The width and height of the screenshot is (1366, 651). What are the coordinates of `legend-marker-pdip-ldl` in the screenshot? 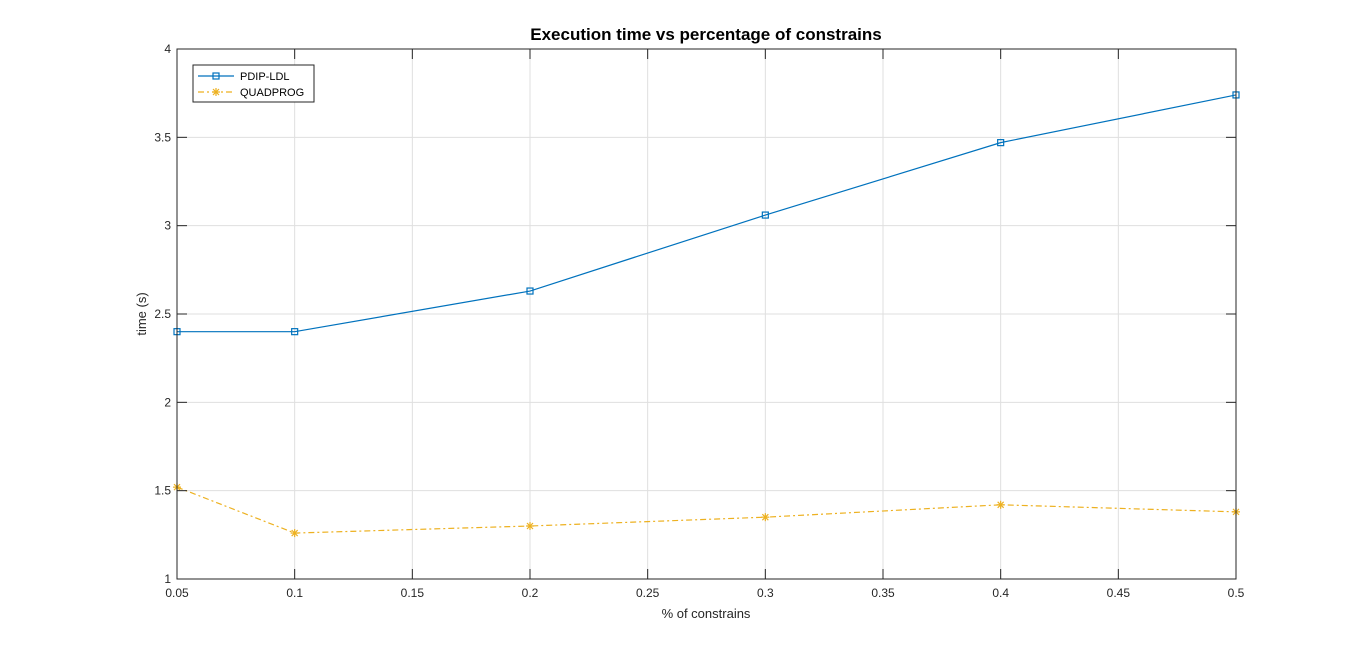 It's located at (216, 76).